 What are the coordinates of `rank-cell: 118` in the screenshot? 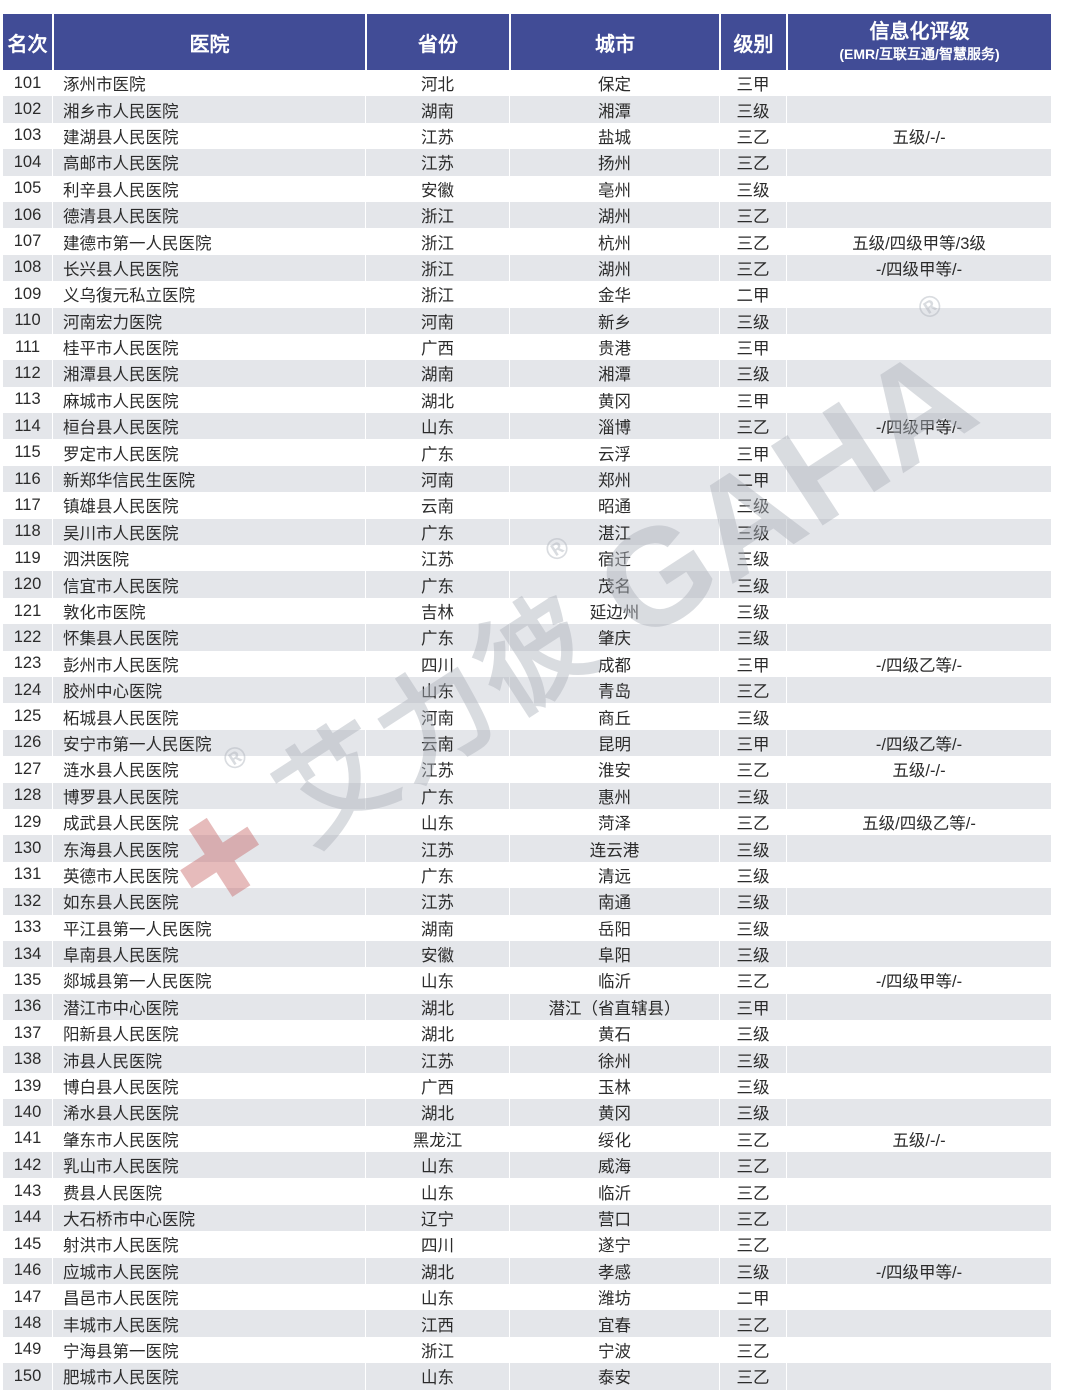 It's located at (27, 531).